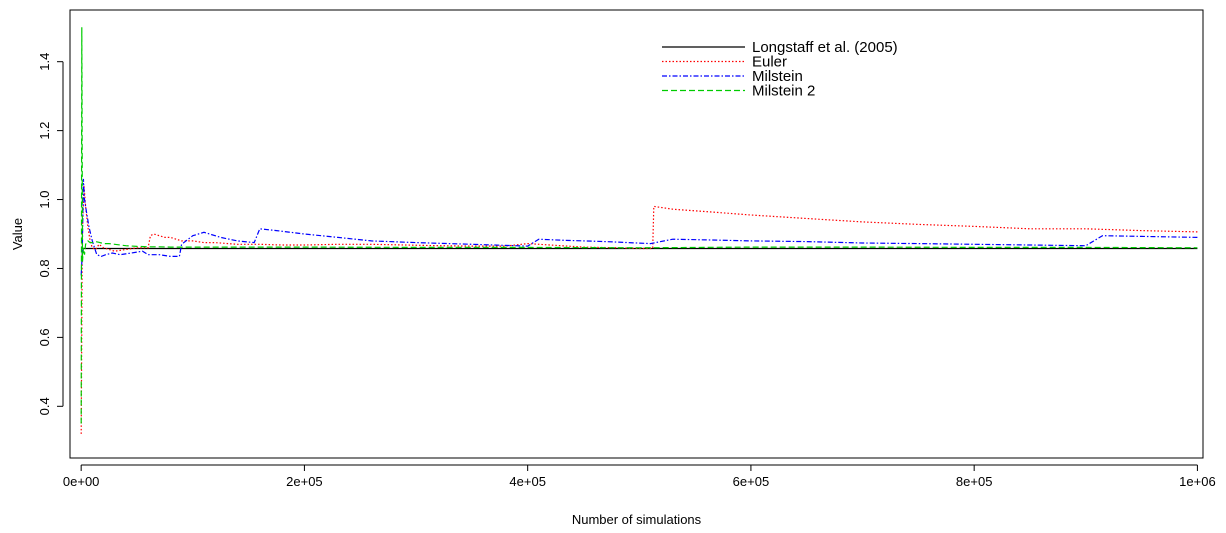  Describe the element at coordinates (17, 234) in the screenshot. I see `y-axis-title: Value` at that location.